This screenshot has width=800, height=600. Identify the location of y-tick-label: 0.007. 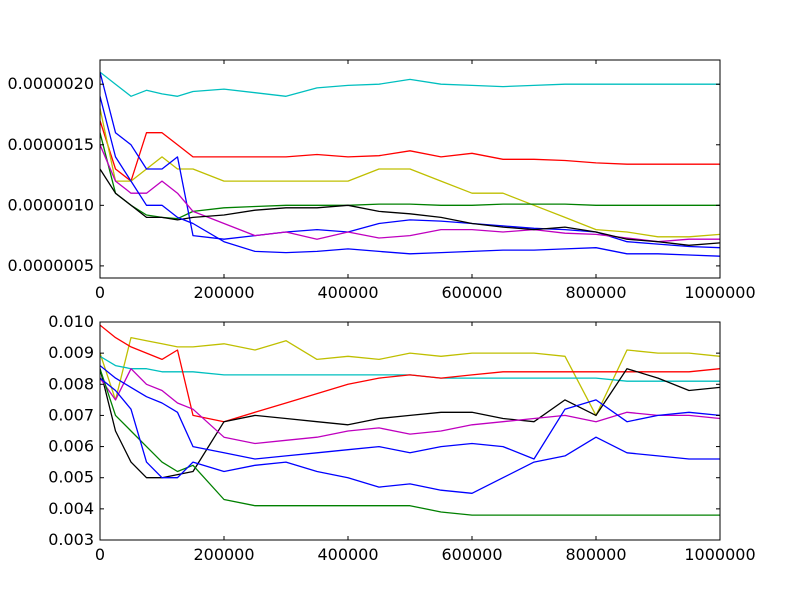
(71, 414).